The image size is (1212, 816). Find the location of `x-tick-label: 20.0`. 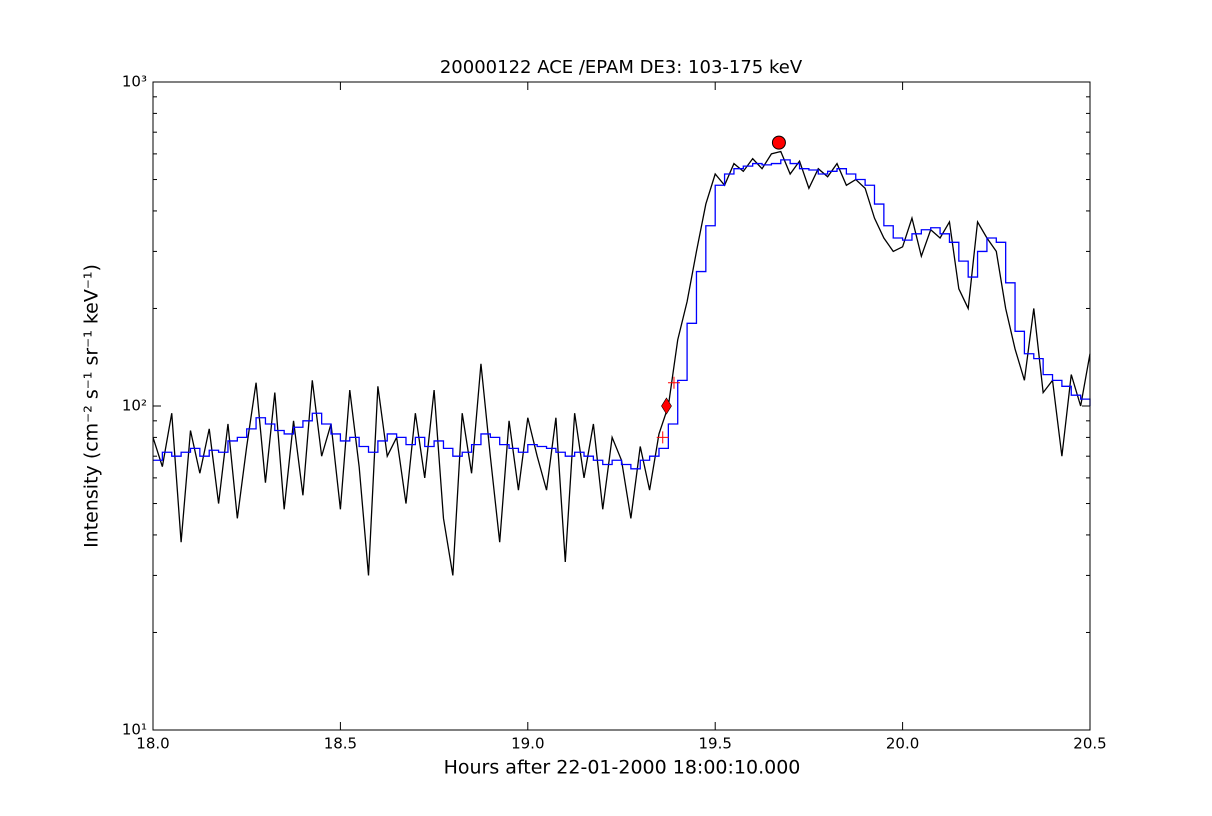

x-tick-label: 20.0 is located at coordinates (902, 744).